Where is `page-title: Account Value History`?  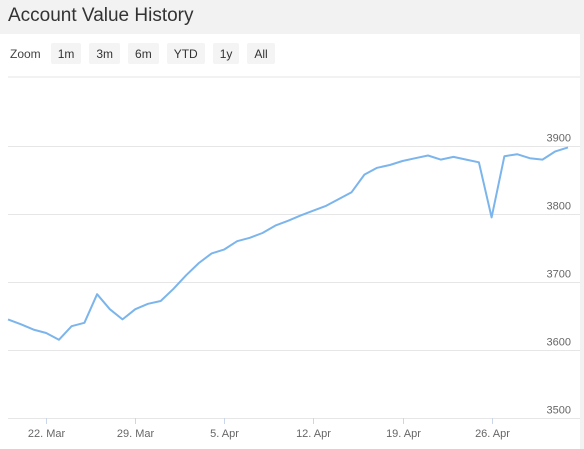 page-title: Account Value History is located at coordinates (101, 15).